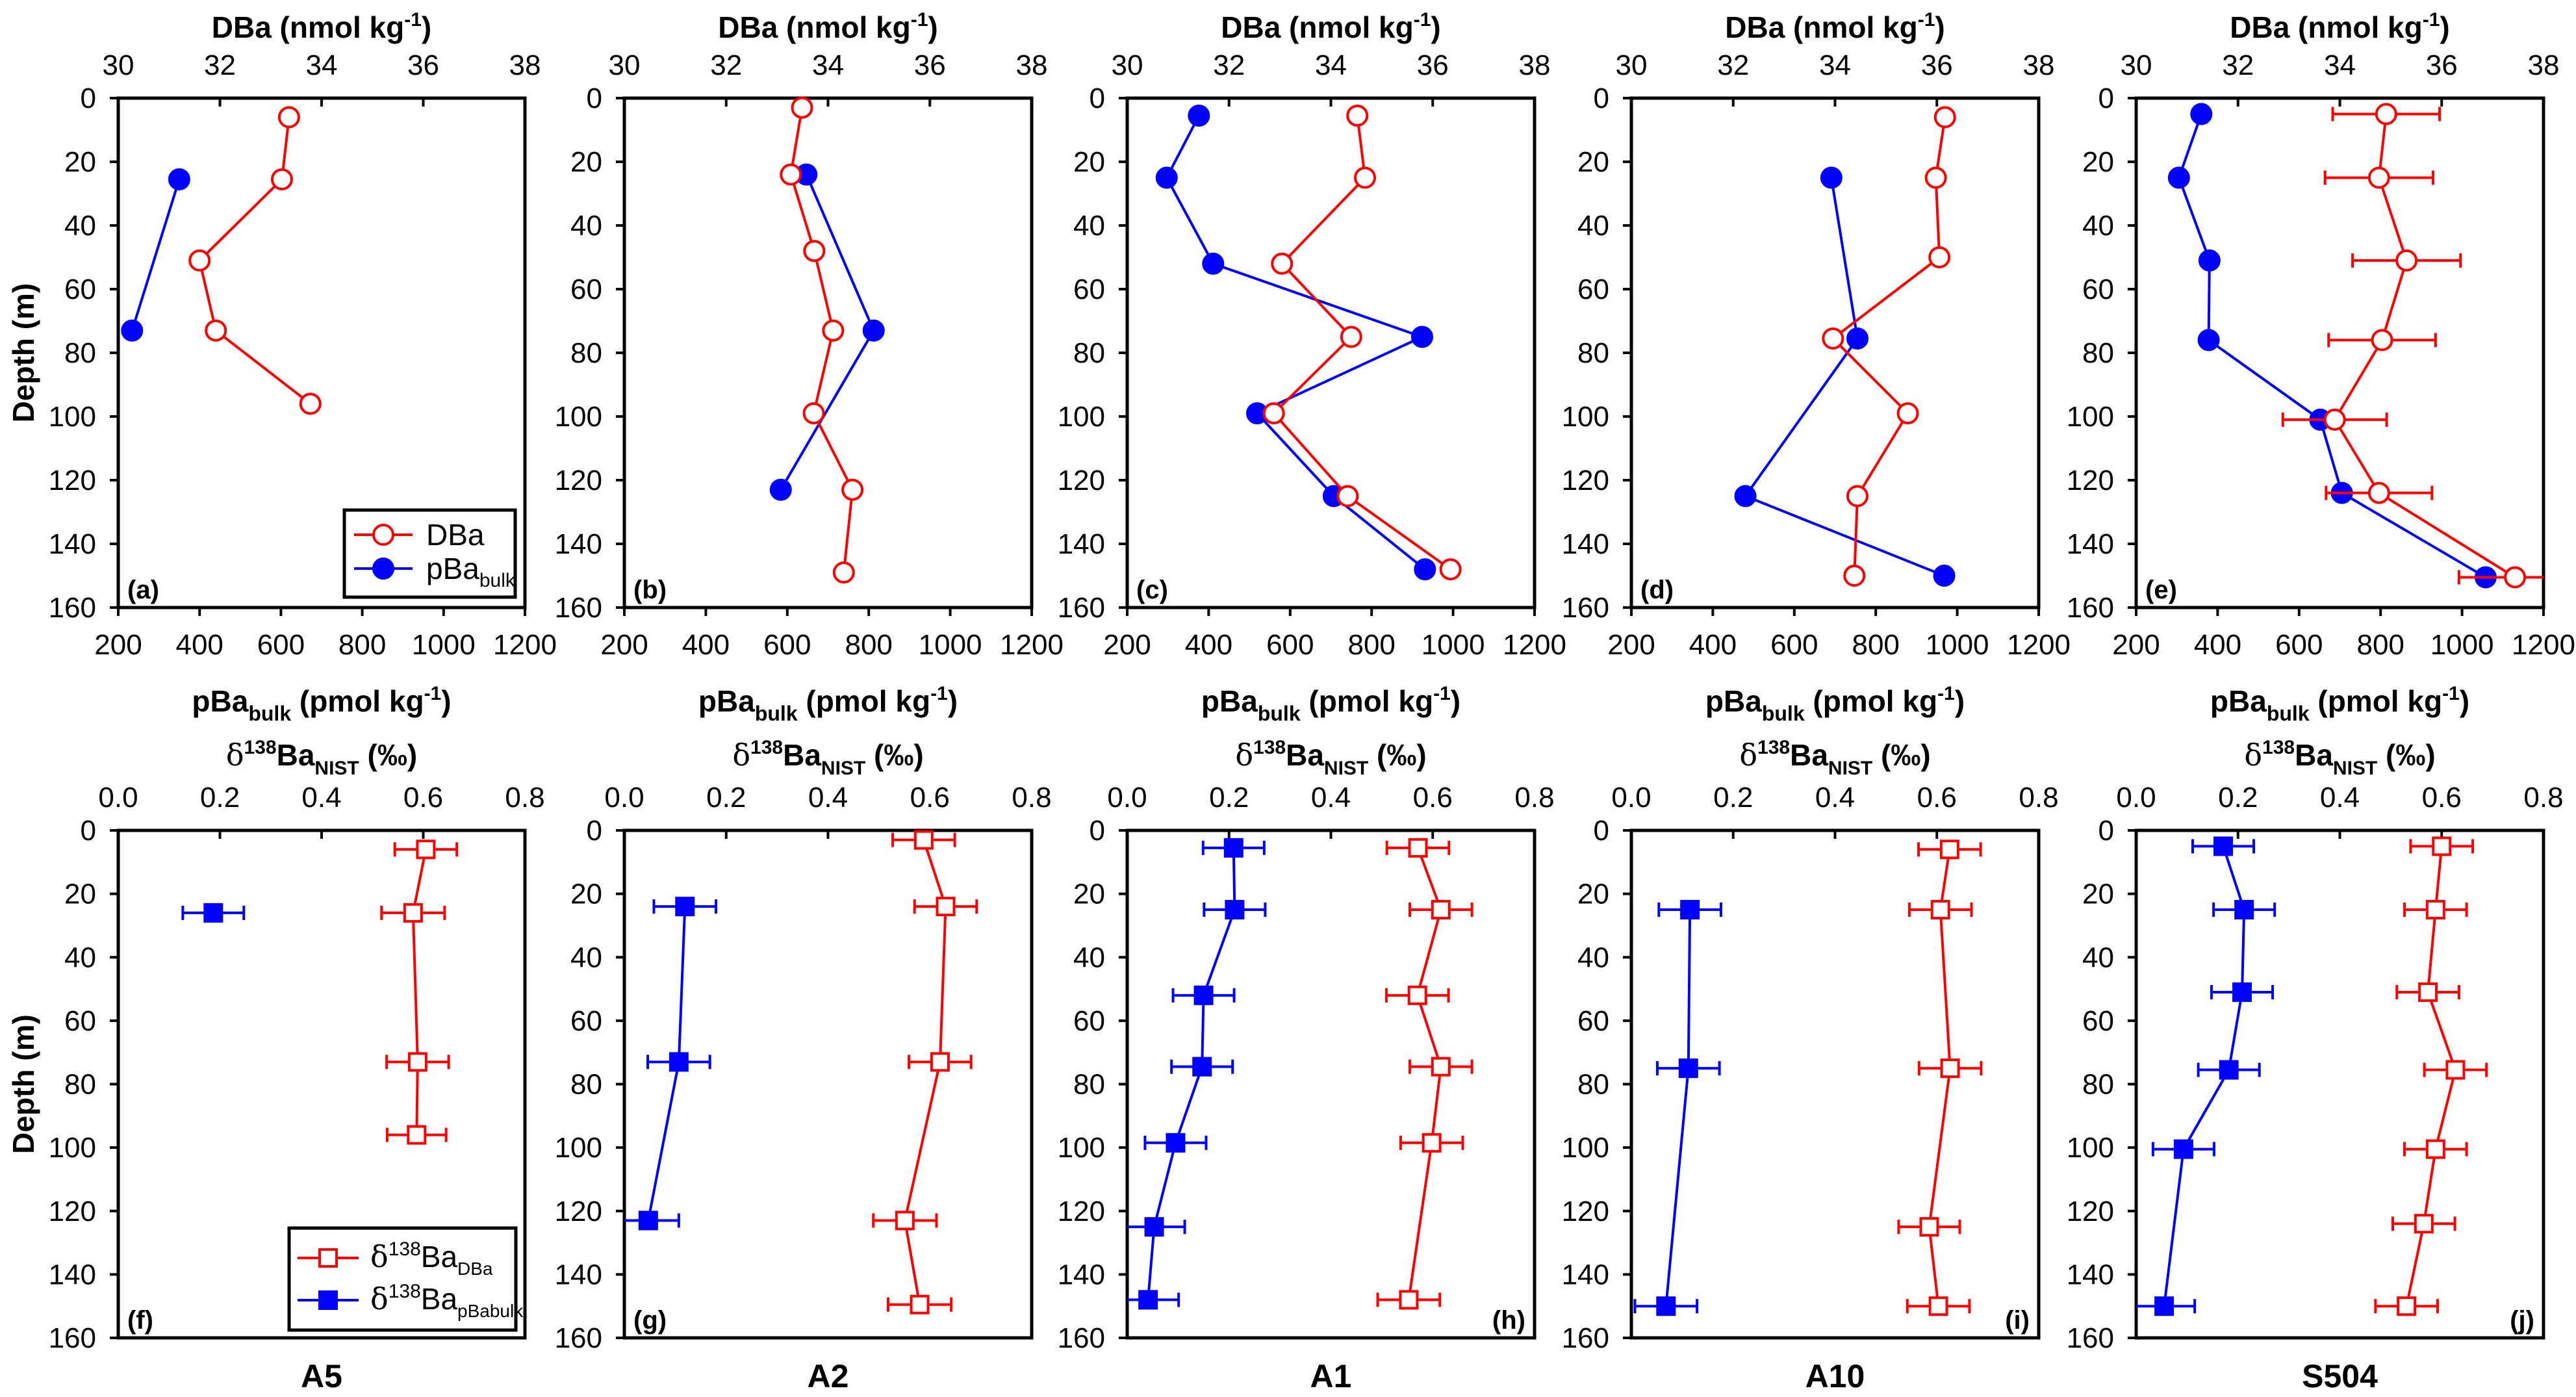 Image resolution: width=2576 pixels, height=1397 pixels. Describe the element at coordinates (2161, 590) in the screenshot. I see `panel-label: (e)` at that location.